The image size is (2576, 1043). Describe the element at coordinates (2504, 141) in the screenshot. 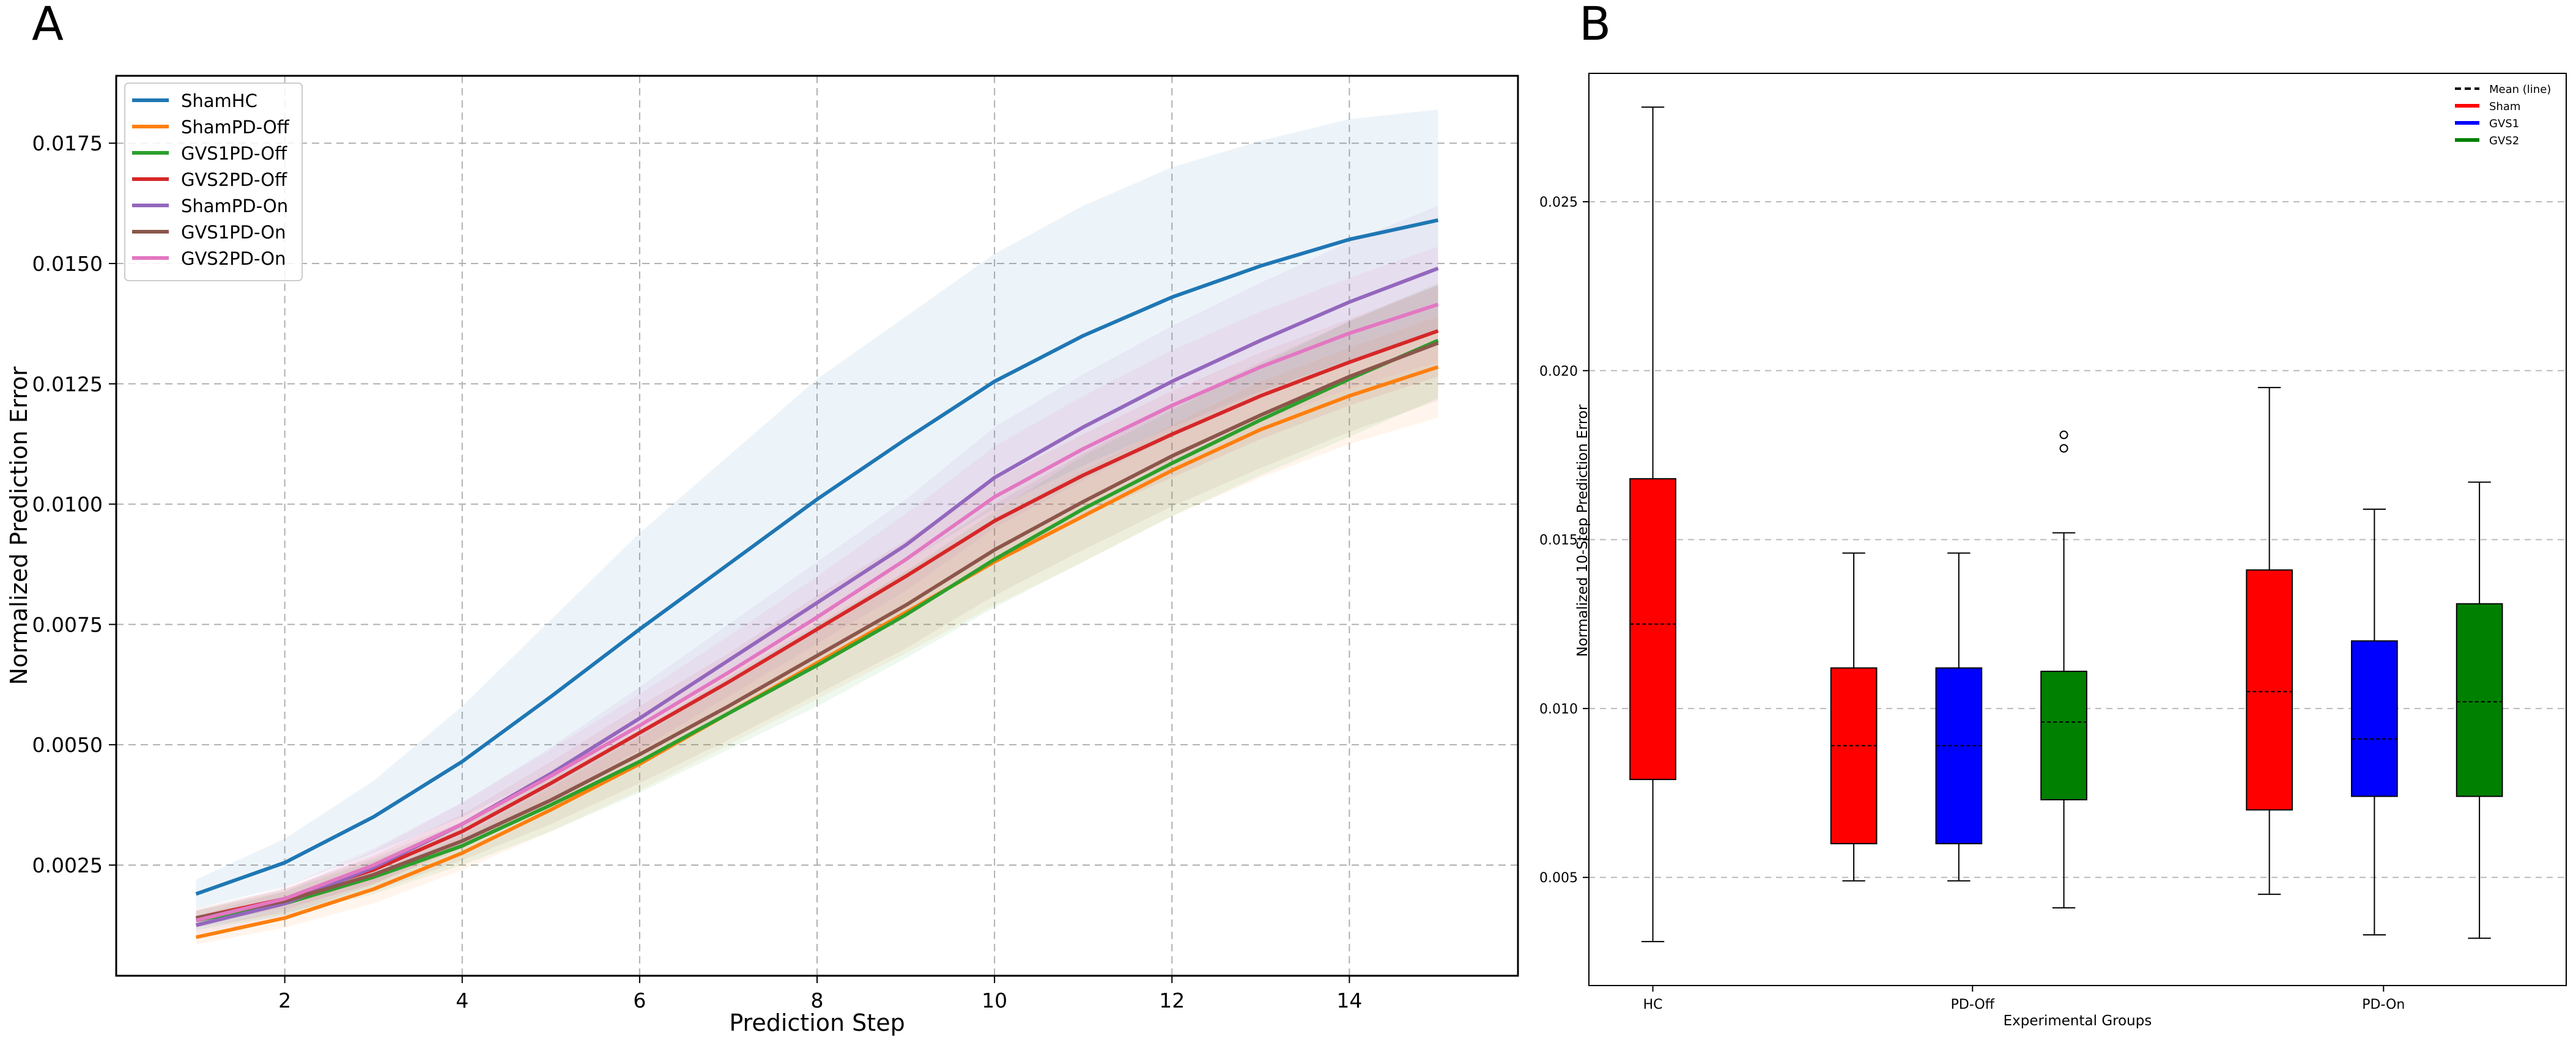

I see `legend-label: GVS2` at that location.